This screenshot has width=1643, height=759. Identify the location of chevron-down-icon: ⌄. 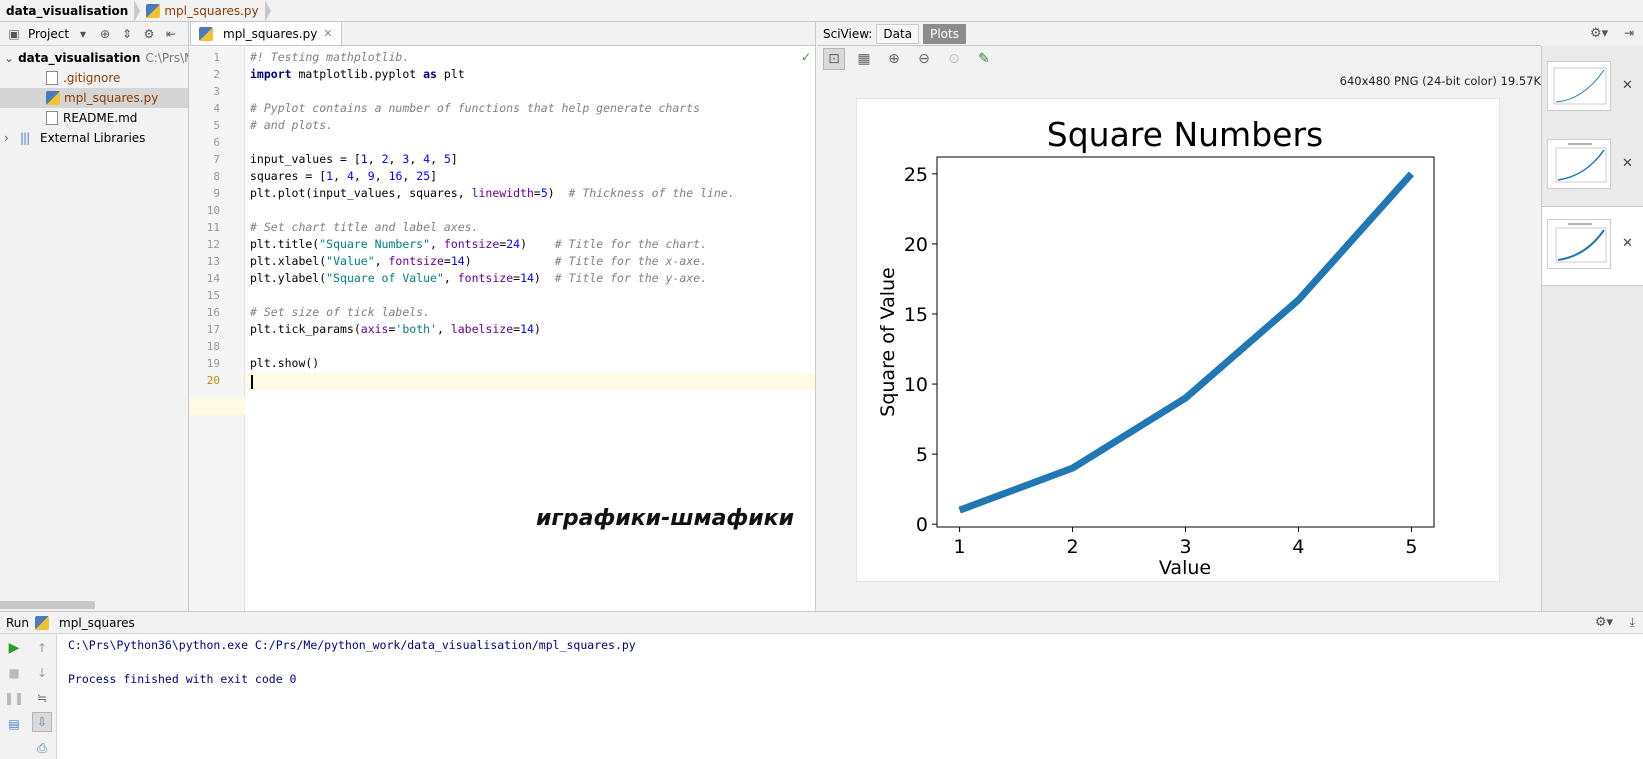
(9, 58).